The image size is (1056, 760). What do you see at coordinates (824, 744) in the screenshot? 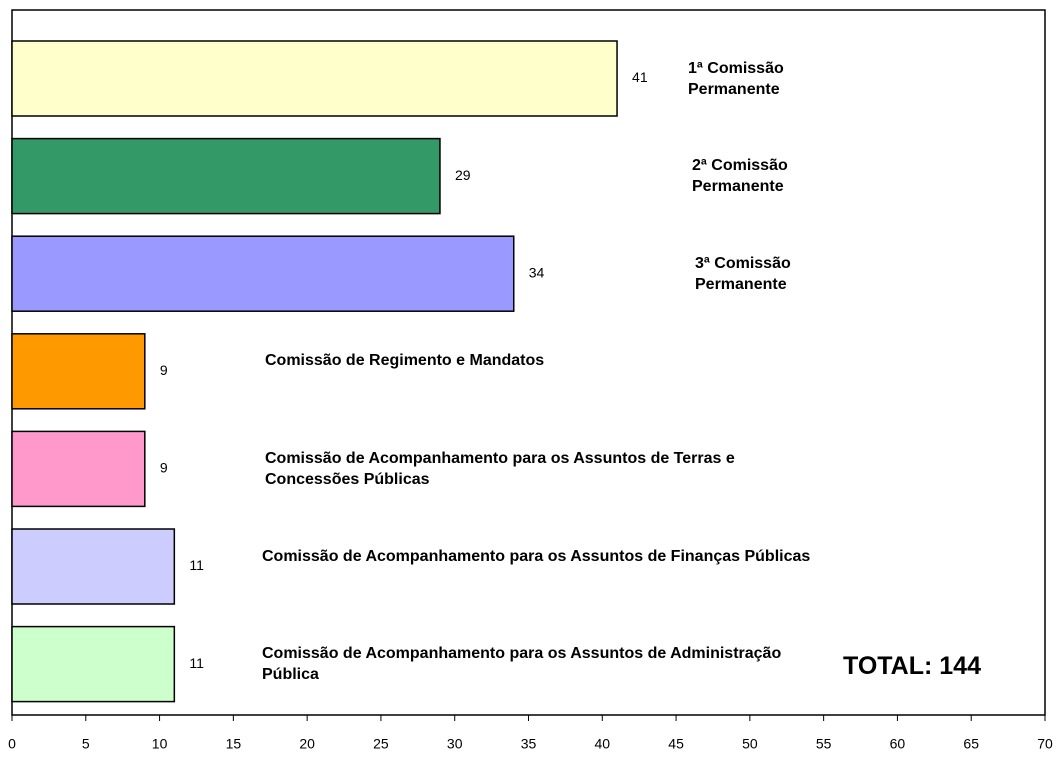
I see `x-tick-label: 55` at bounding box center [824, 744].